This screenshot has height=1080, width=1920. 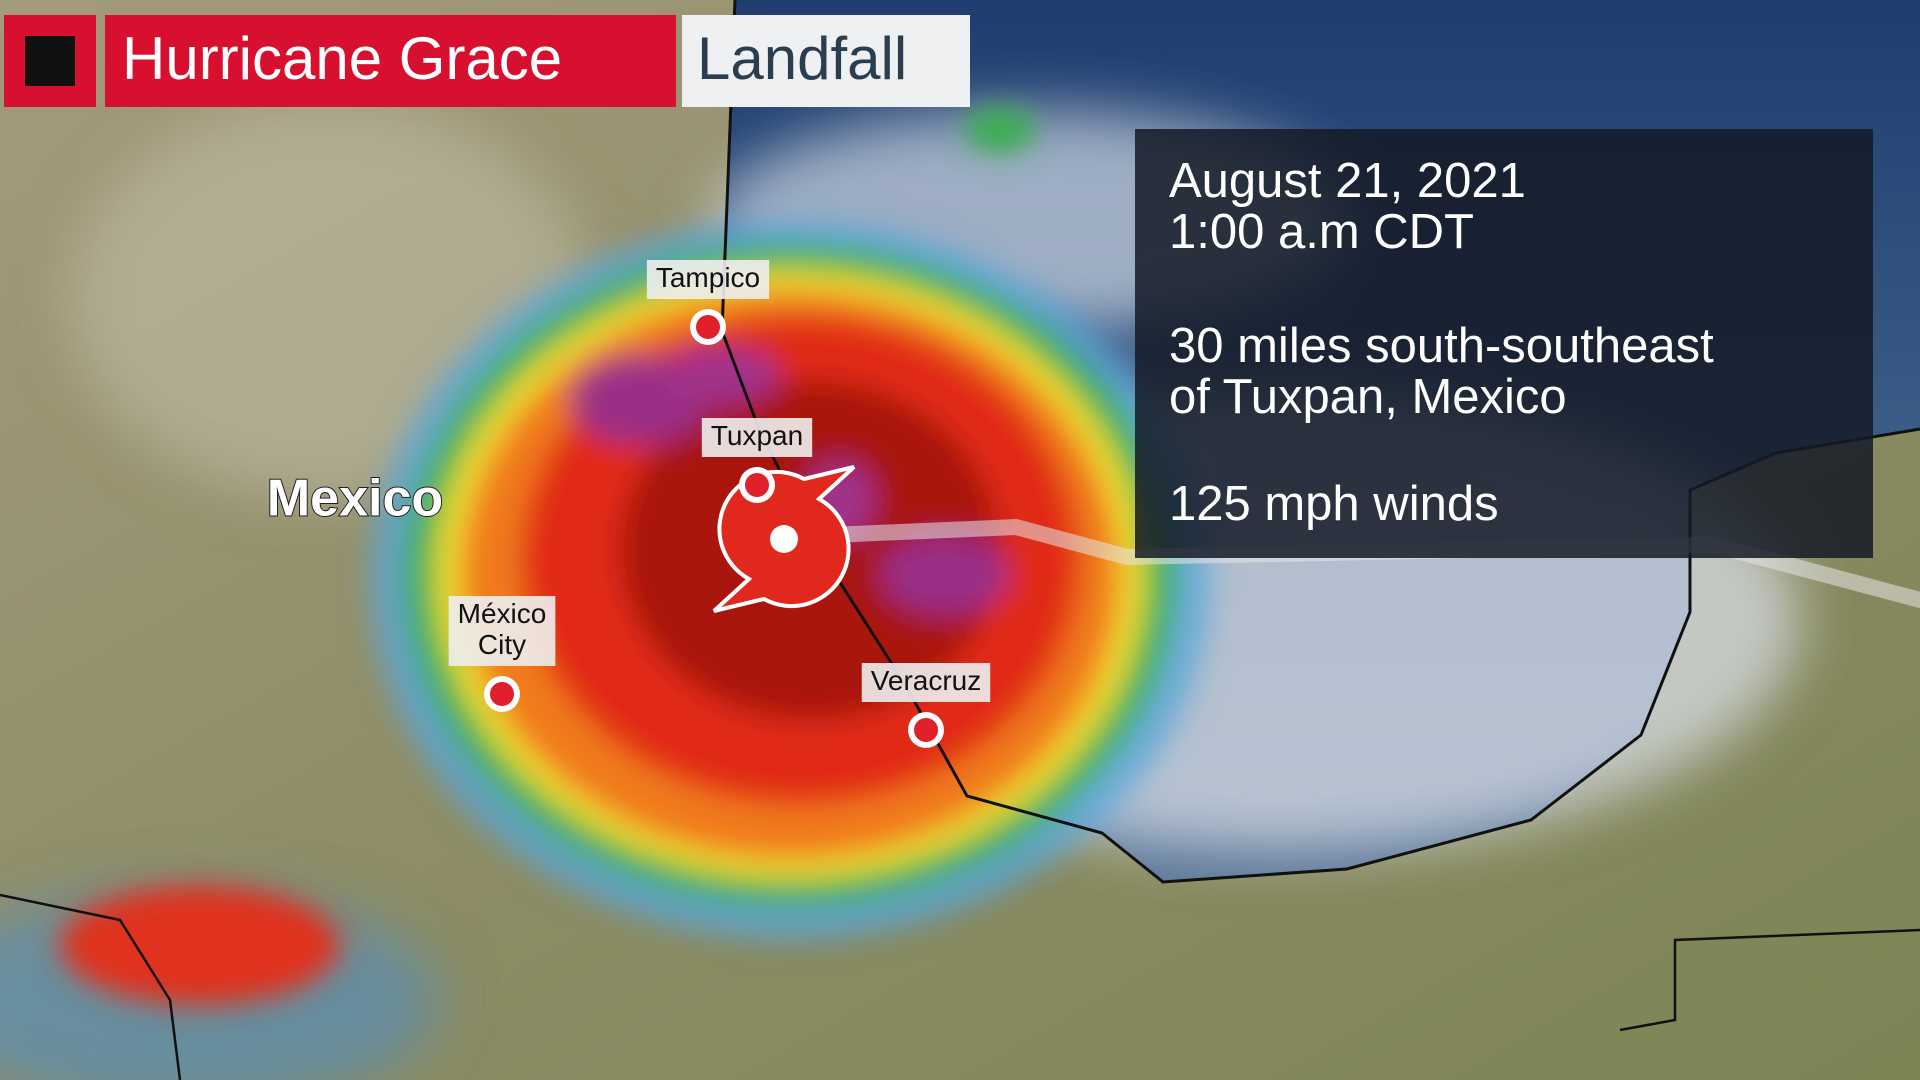 I want to click on info-date: August 21, 2021, so click(x=1347, y=181).